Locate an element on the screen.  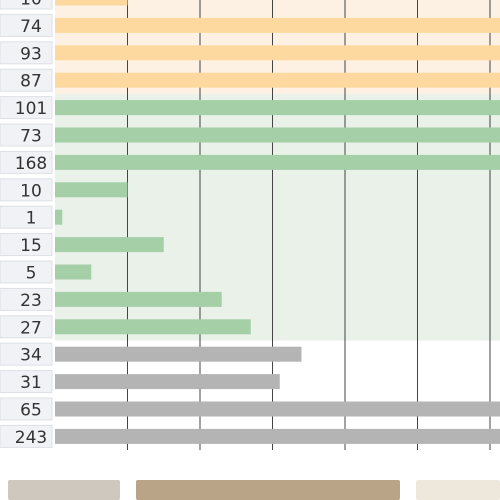
row-value-label: 34 is located at coordinates (31, 356).